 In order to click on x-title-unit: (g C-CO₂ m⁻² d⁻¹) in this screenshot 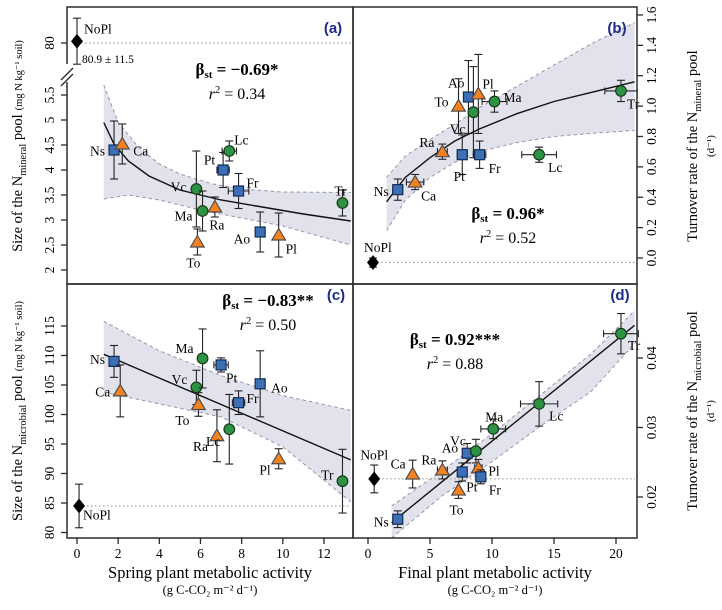, I will do `click(495, 590)`.